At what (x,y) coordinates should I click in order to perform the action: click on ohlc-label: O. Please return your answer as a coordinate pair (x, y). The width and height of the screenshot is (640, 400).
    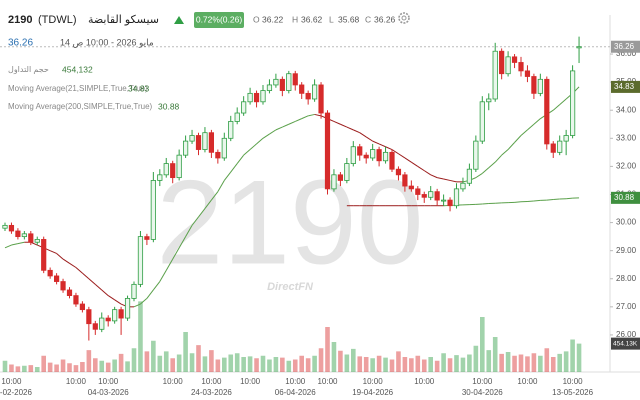
    Looking at the image, I should click on (256, 19).